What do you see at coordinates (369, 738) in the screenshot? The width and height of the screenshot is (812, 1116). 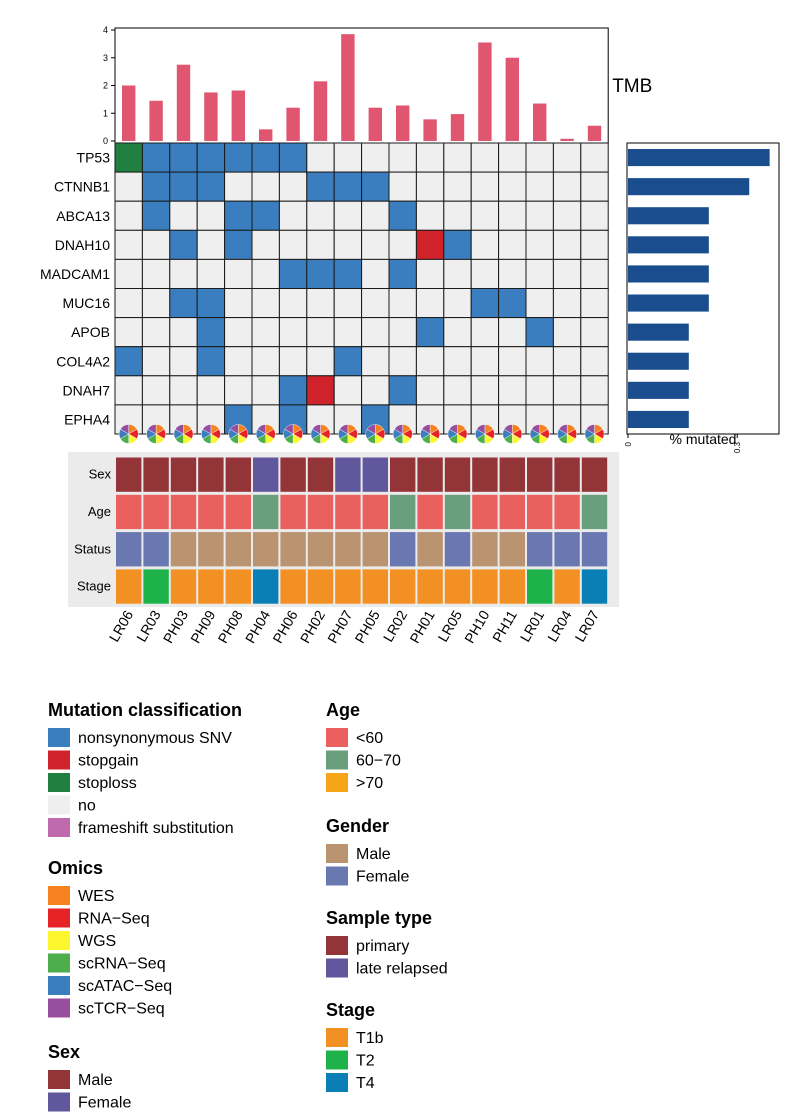 I see `legend-item-label: <60` at bounding box center [369, 738].